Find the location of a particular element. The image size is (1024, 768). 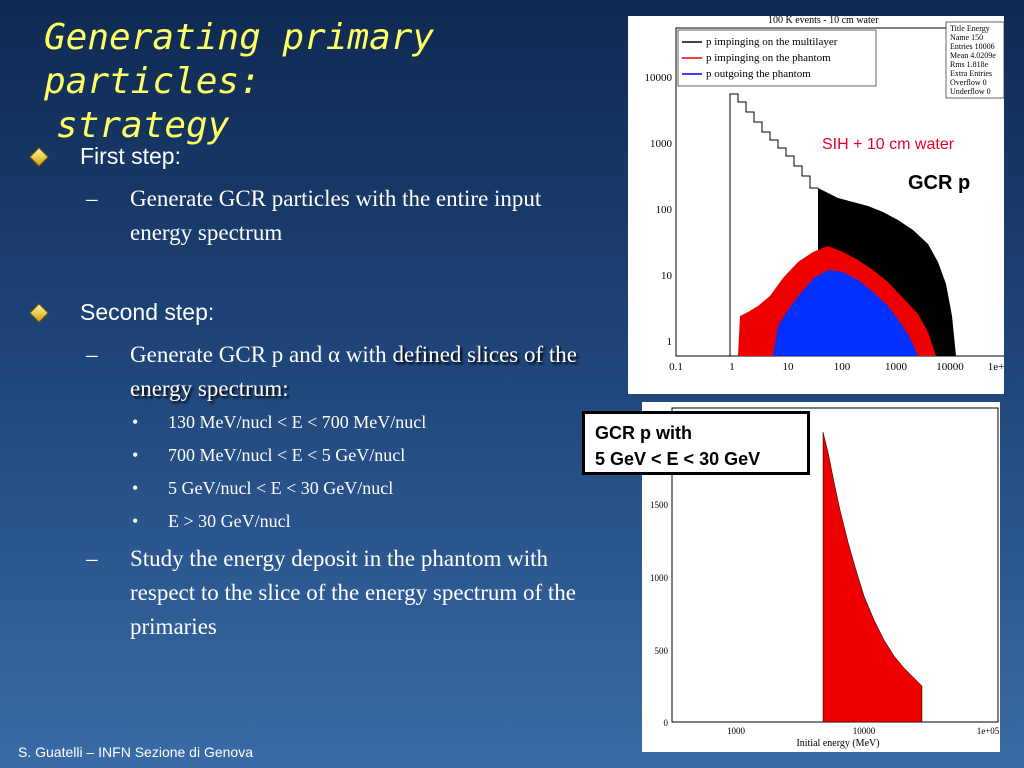

svg-text: Rms 1.818e is located at coordinates (969, 64).